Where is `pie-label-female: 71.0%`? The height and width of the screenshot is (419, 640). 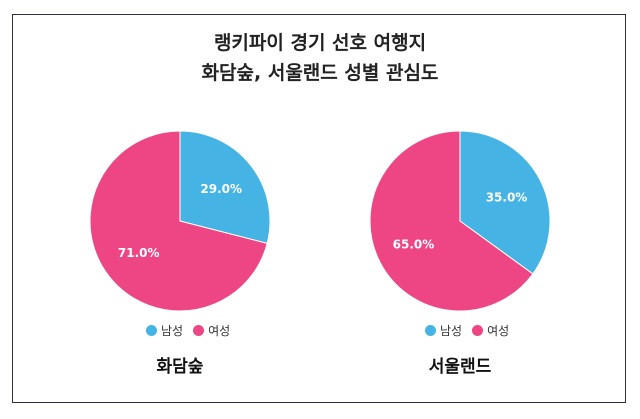
pie-label-female: 71.0% is located at coordinates (139, 253).